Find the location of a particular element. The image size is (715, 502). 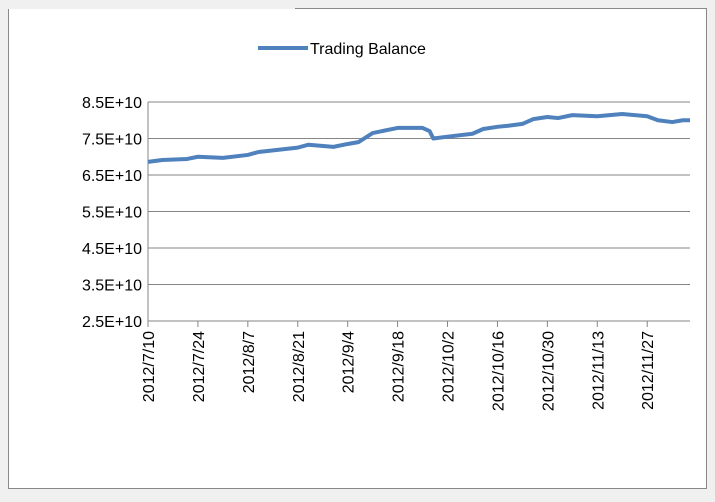

legend-label: Trading Balance is located at coordinates (368, 49).